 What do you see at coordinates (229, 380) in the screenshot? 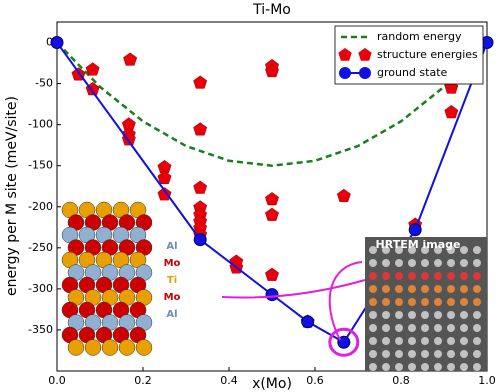
I see `x-tick-label: 0.4` at bounding box center [229, 380].